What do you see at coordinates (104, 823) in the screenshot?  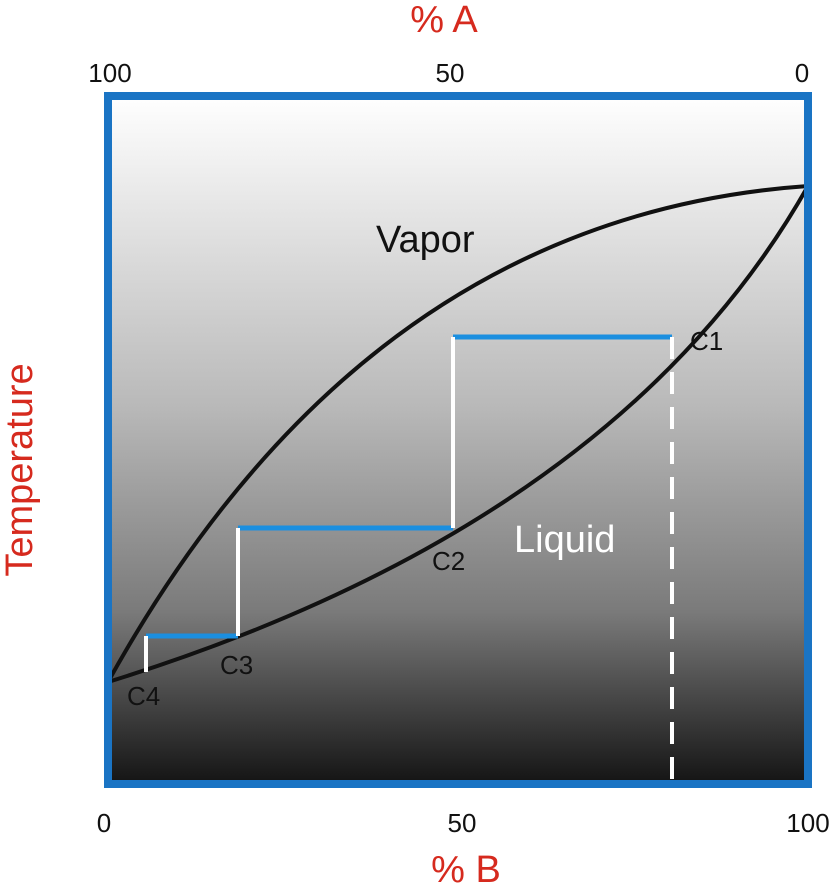 I see `bottom-tick-0: 0` at bounding box center [104, 823].